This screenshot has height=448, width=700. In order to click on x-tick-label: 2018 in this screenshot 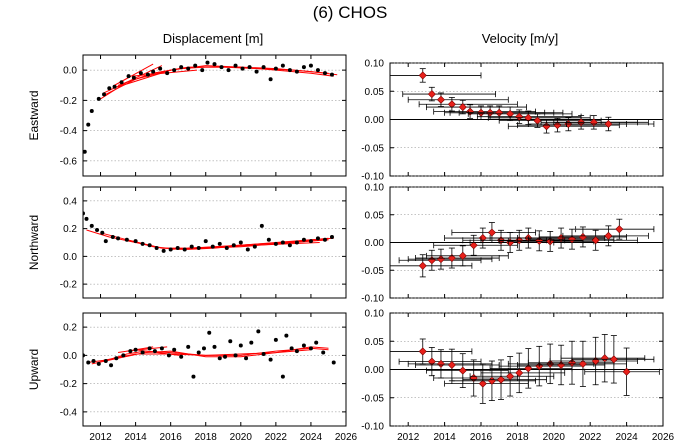, I will do `click(517, 437)`.